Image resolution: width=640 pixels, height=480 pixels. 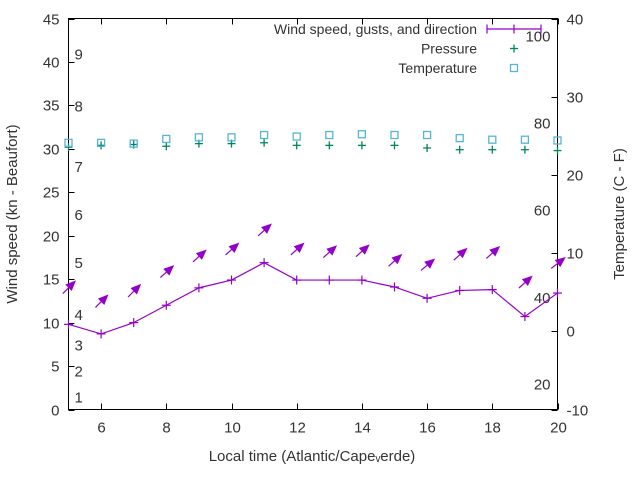 I want to click on right-tick-label: -10, so click(x=578, y=411).